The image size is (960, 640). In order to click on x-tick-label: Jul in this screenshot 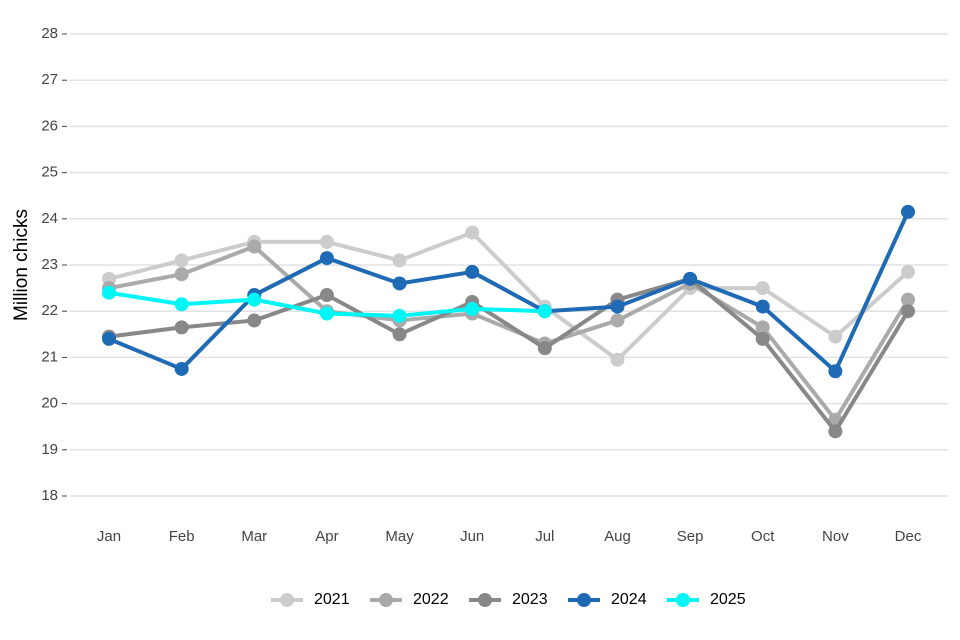, I will do `click(544, 536)`.